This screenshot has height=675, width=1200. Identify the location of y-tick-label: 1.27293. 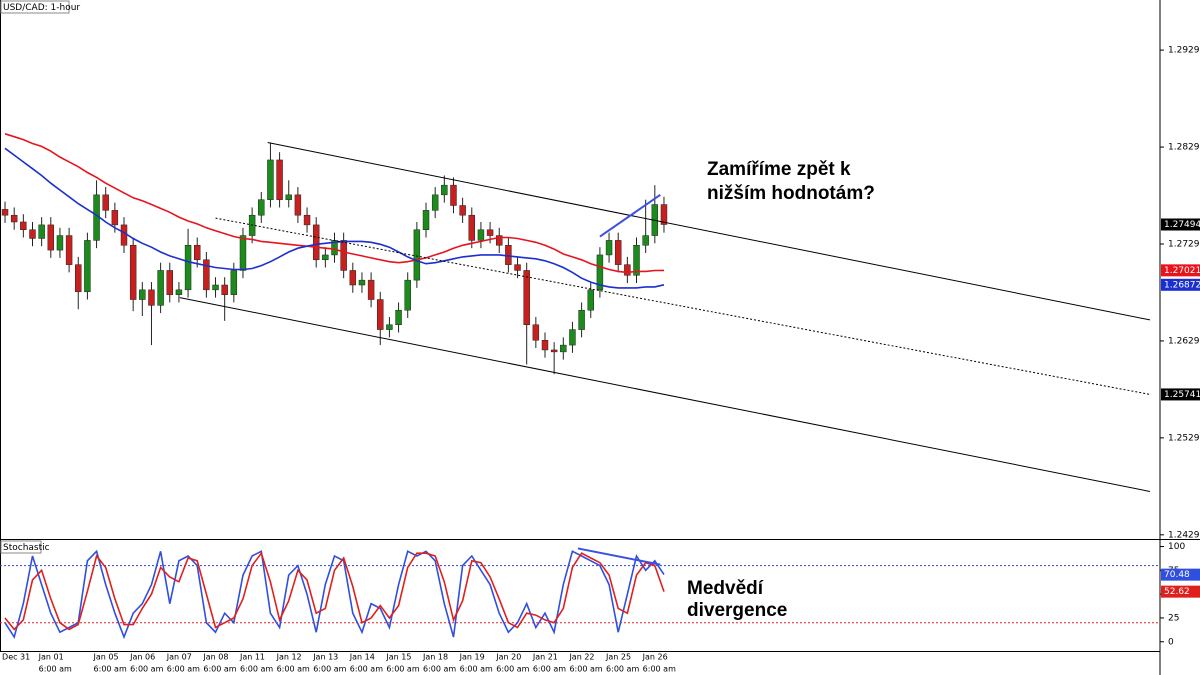
(1184, 244).